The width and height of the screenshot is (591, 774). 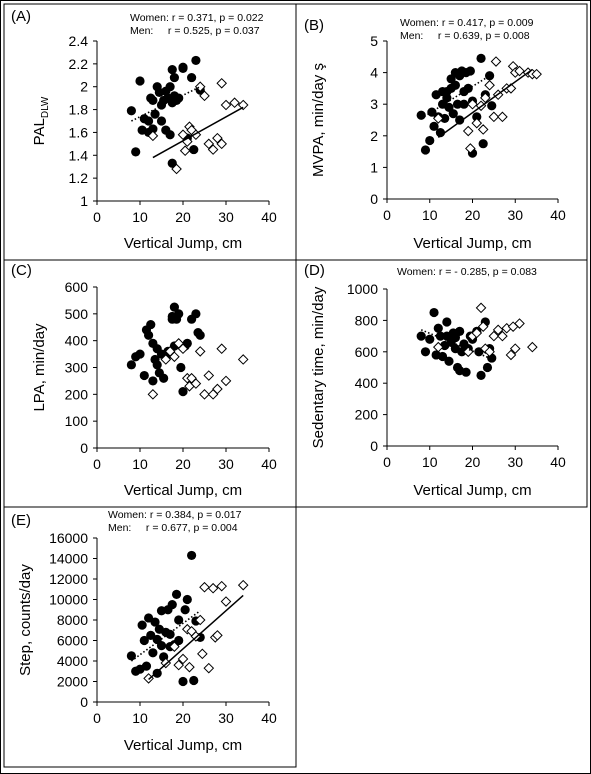 I want to click on y-tick-label: 12000, so click(x=68, y=579).